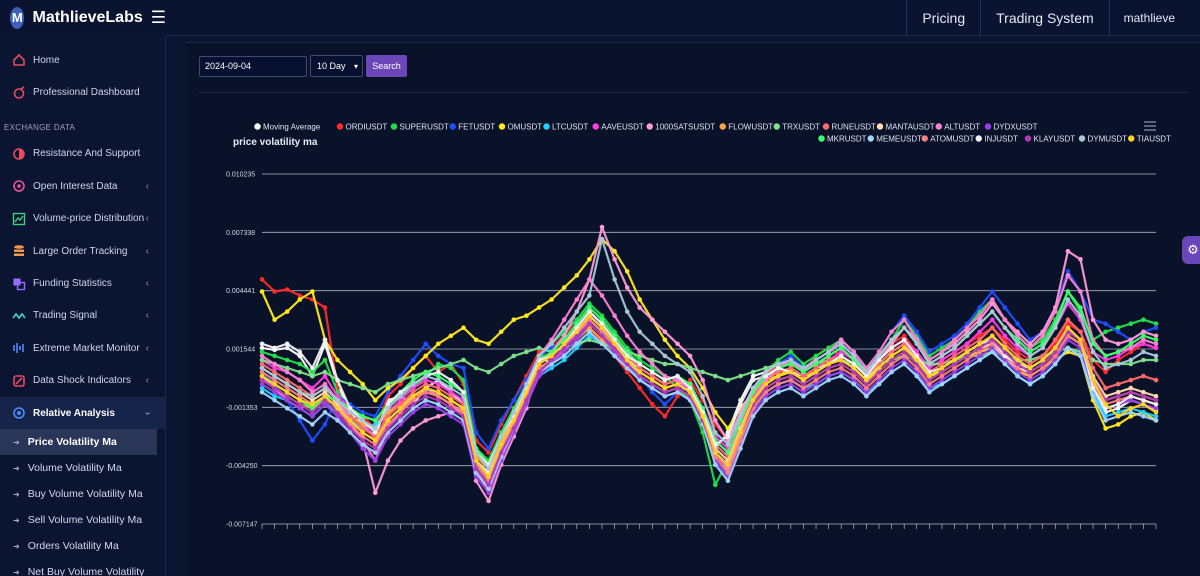  What do you see at coordinates (82, 468) in the screenshot?
I see `sidebar-sub-volume-volatility: ➜ Volume Volatility Ma` at bounding box center [82, 468].